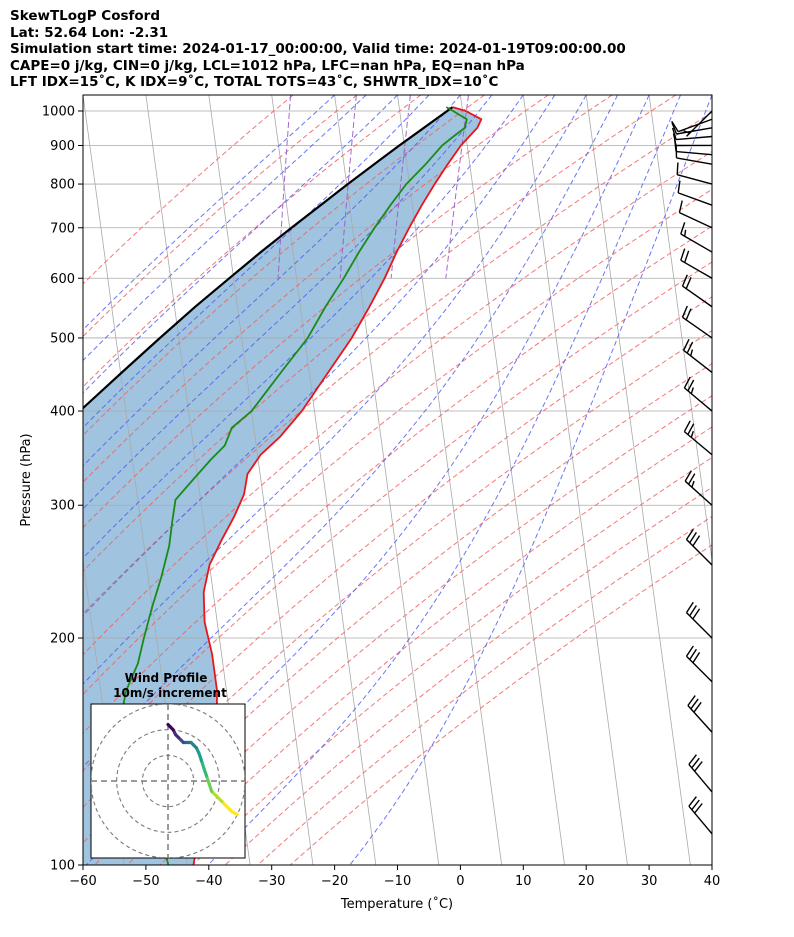 The height and width of the screenshot is (937, 794). What do you see at coordinates (649, 881) in the screenshot?
I see `x-tick-label: 30` at bounding box center [649, 881].